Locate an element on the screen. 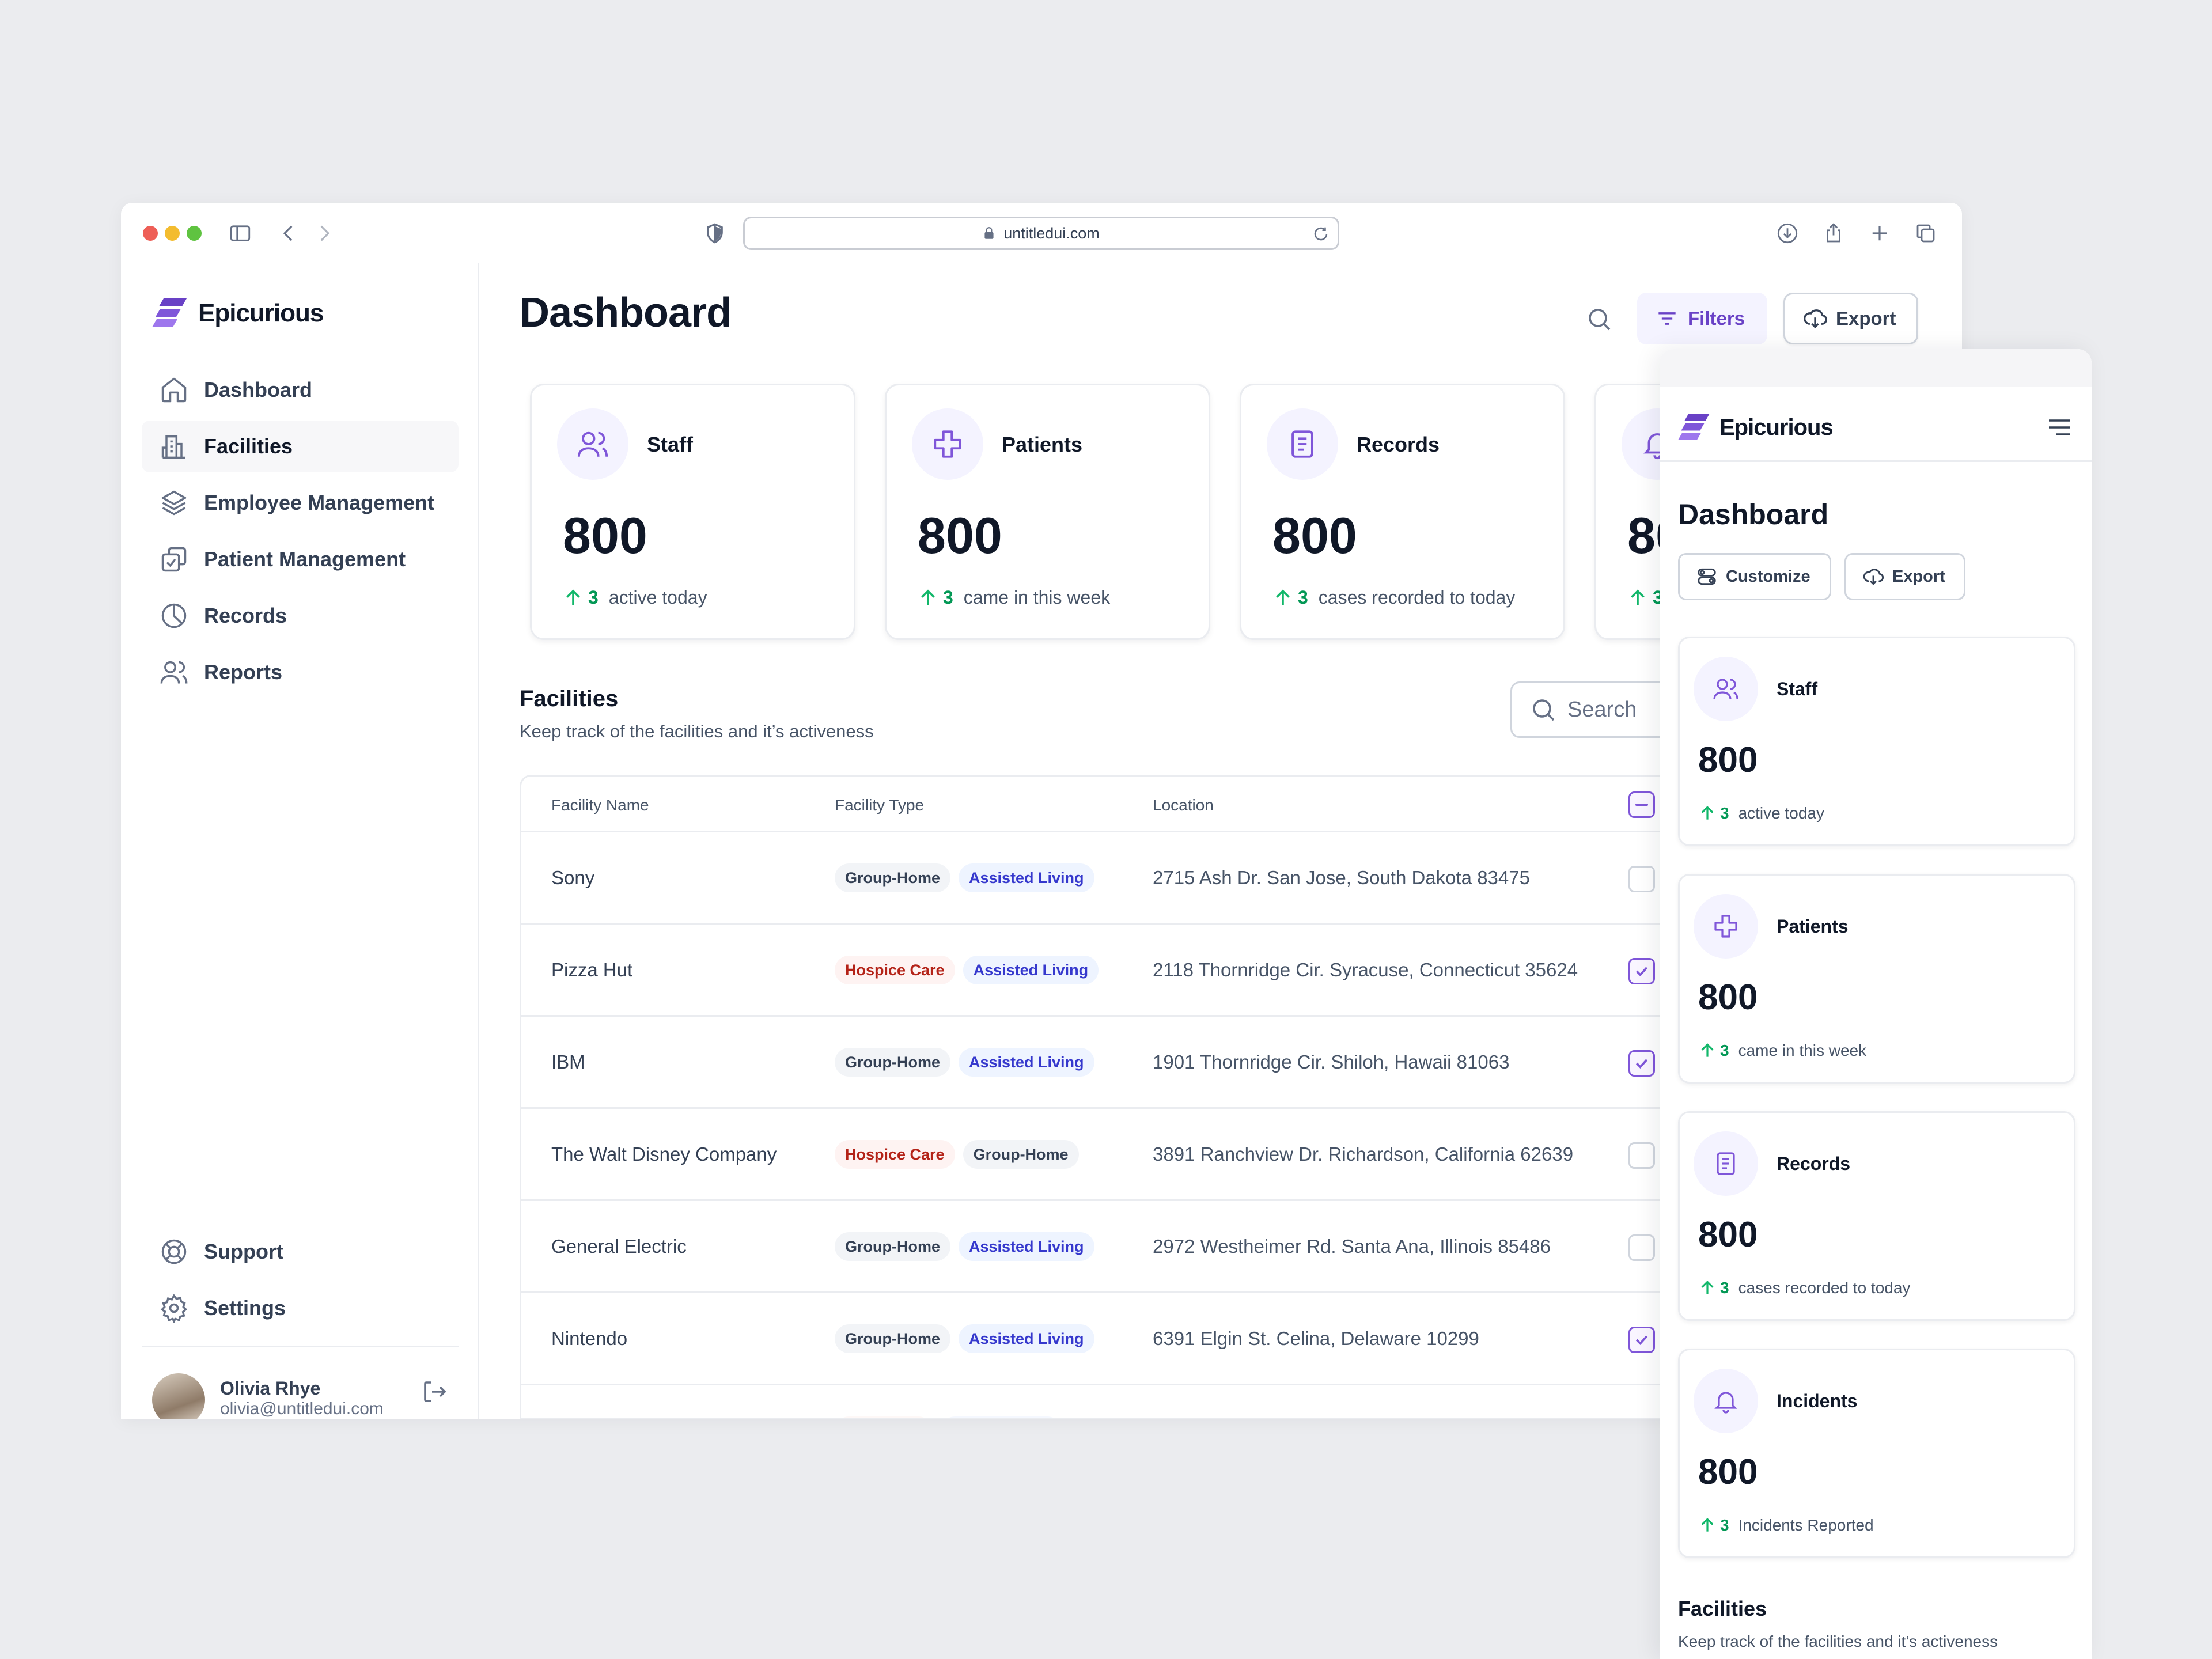 The width and height of the screenshot is (2212, 1659). building-icon is located at coordinates (173, 447).